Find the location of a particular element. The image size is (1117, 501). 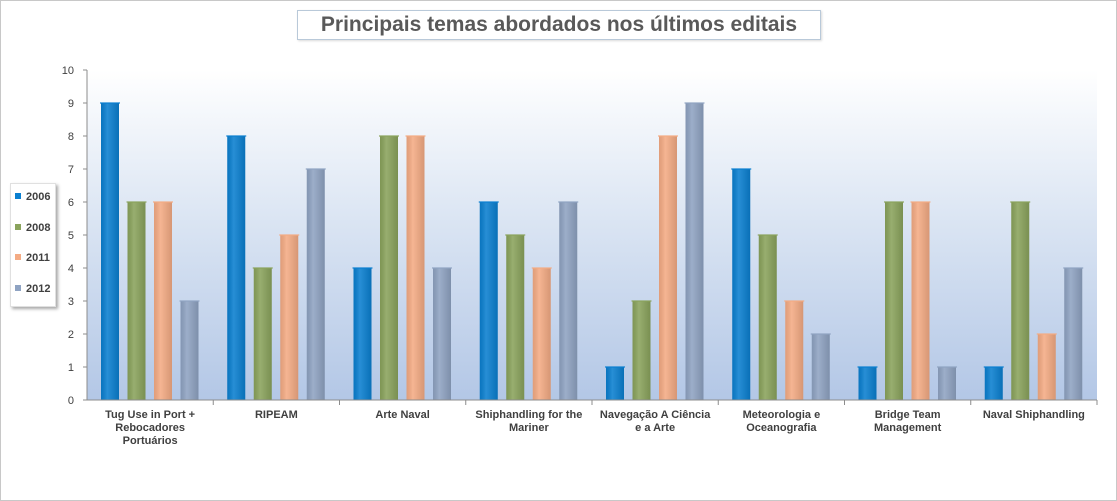

category-label: RIPEAM is located at coordinates (276, 415).